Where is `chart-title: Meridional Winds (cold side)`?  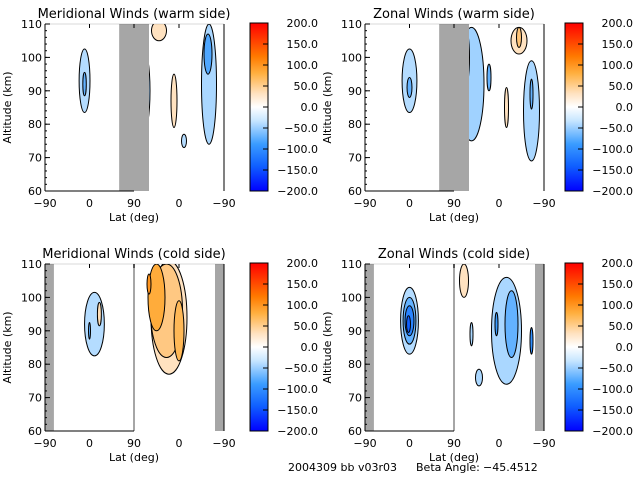 chart-title: Meridional Winds (cold side) is located at coordinates (133, 254).